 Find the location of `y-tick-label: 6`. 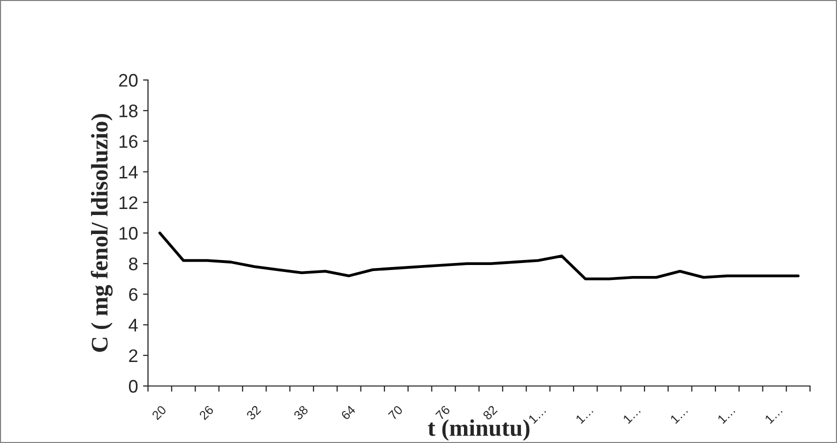

y-tick-label: 6 is located at coordinates (133, 294).